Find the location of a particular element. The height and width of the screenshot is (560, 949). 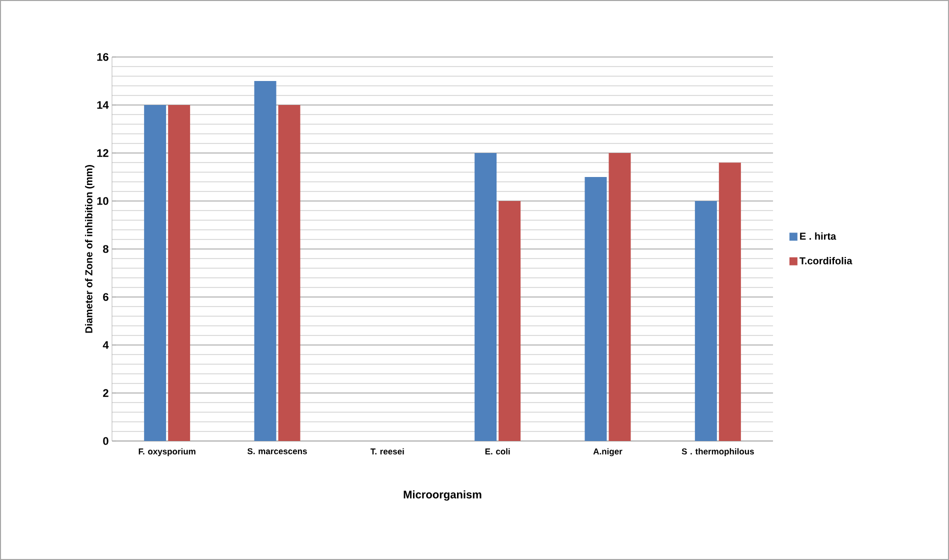

y-tick-label: 4 is located at coordinates (105, 345).